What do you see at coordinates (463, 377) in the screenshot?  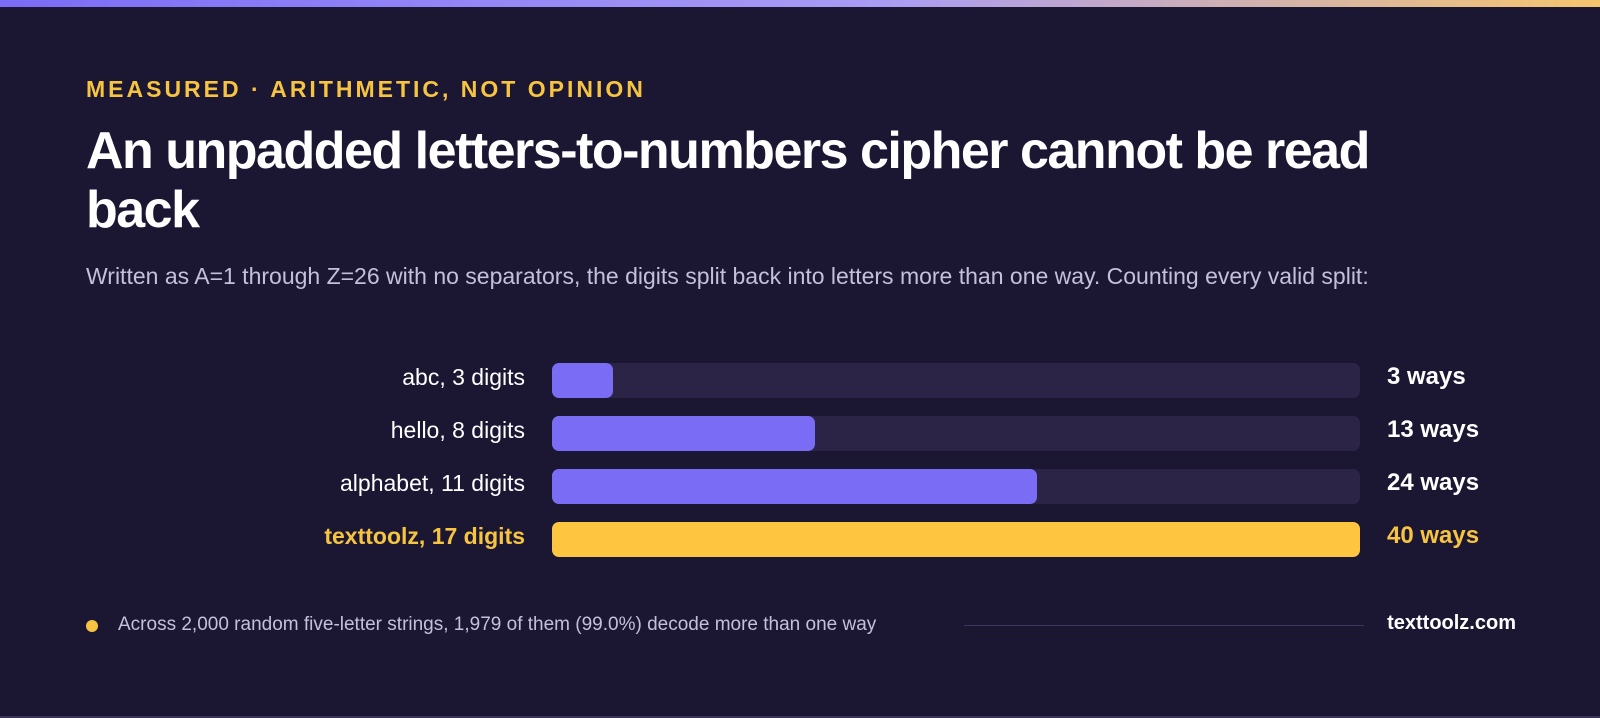 I see `bar-category-label: abc, 3 digits` at bounding box center [463, 377].